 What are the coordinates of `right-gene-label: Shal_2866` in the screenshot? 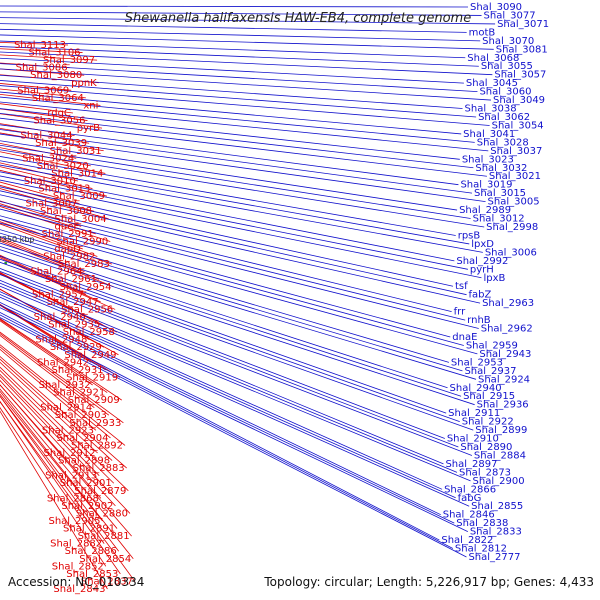 It's located at (470, 489).